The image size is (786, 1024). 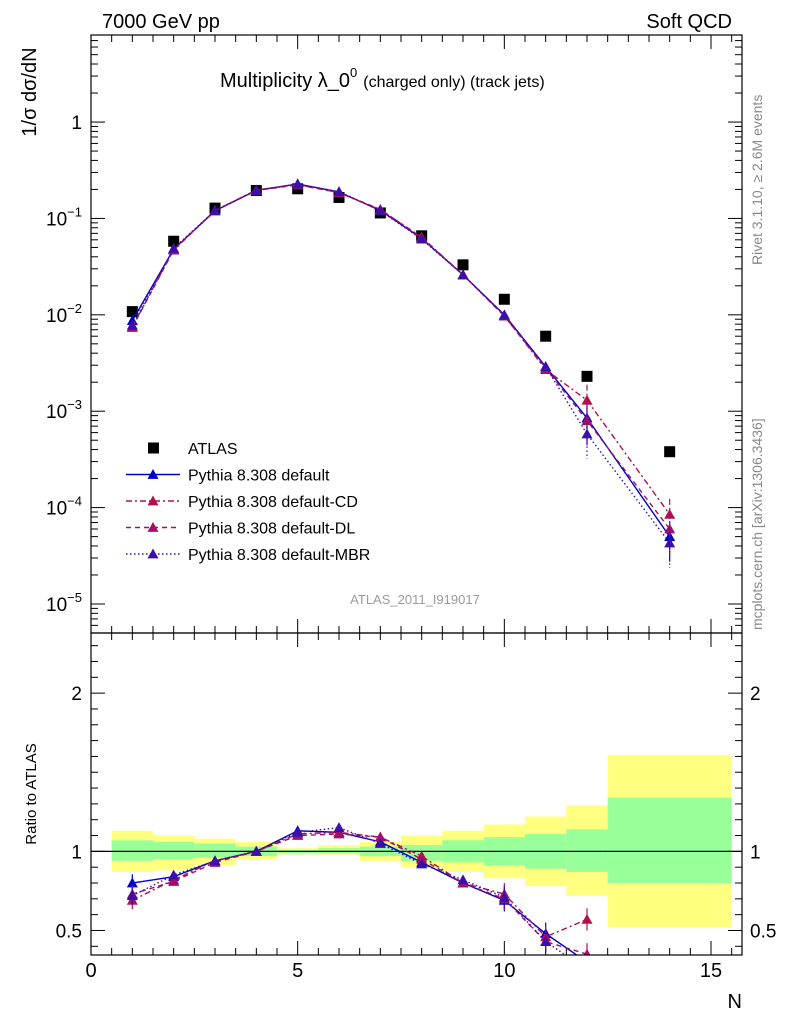 What do you see at coordinates (64, 410) in the screenshot?
I see `main-y-tick-label: 10⁻³` at bounding box center [64, 410].